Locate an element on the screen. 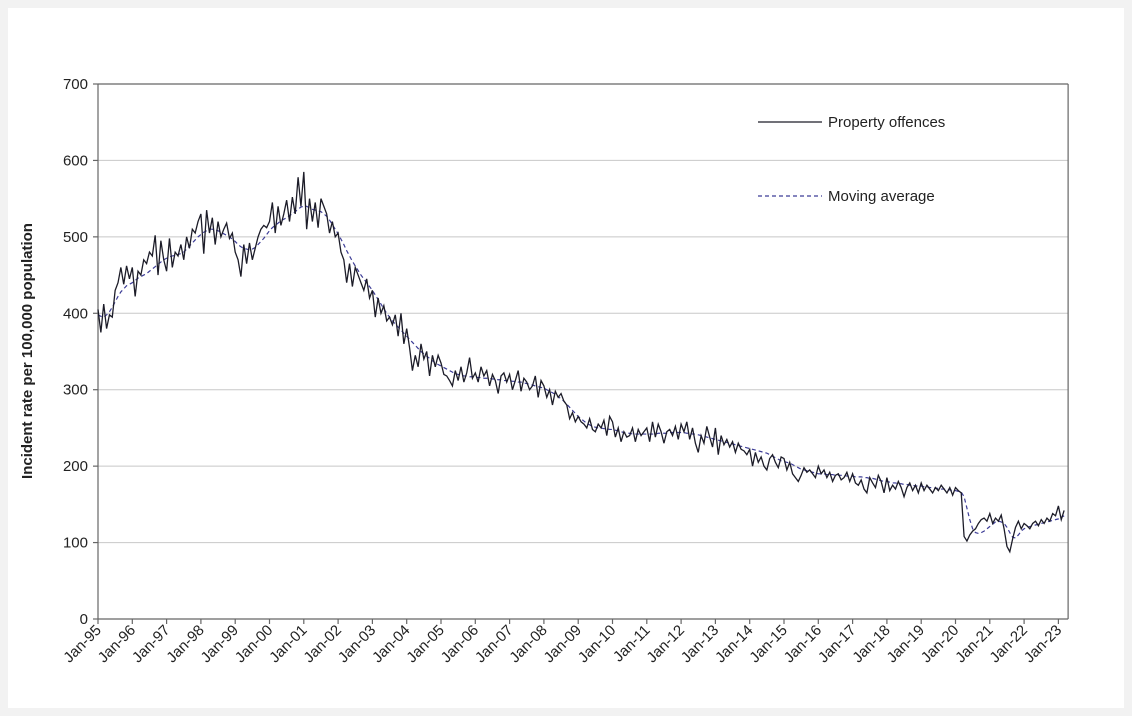  y-tick-label: 100 is located at coordinates (75, 543).